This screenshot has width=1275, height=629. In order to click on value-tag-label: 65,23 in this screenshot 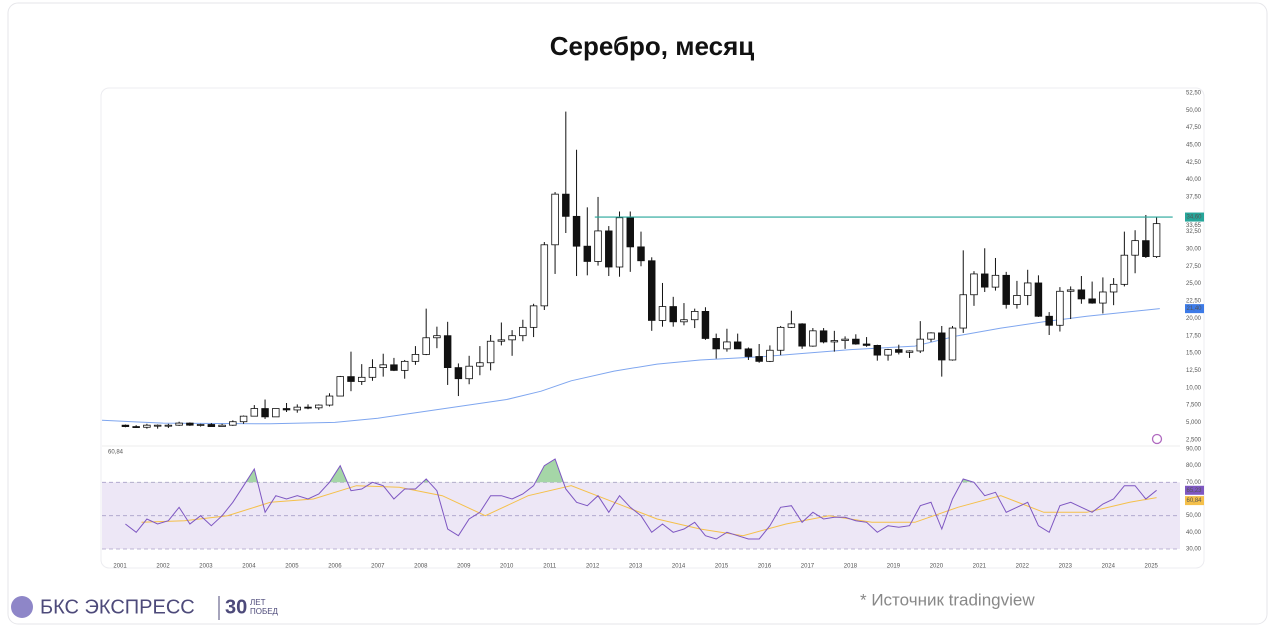, I will do `click(1195, 491)`.